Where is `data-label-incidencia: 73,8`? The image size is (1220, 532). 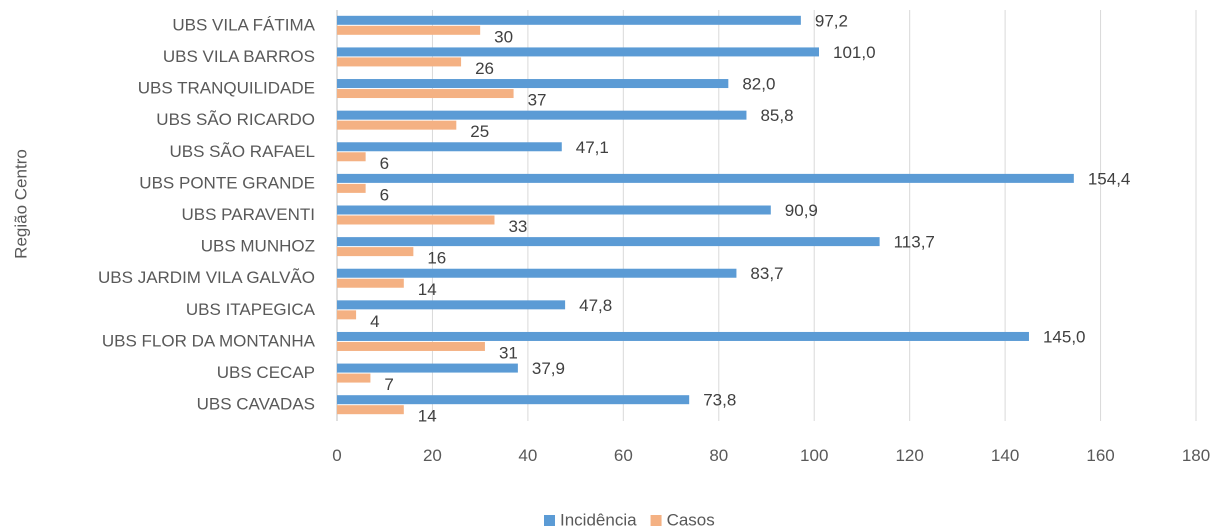 data-label-incidencia: 73,8 is located at coordinates (719, 400).